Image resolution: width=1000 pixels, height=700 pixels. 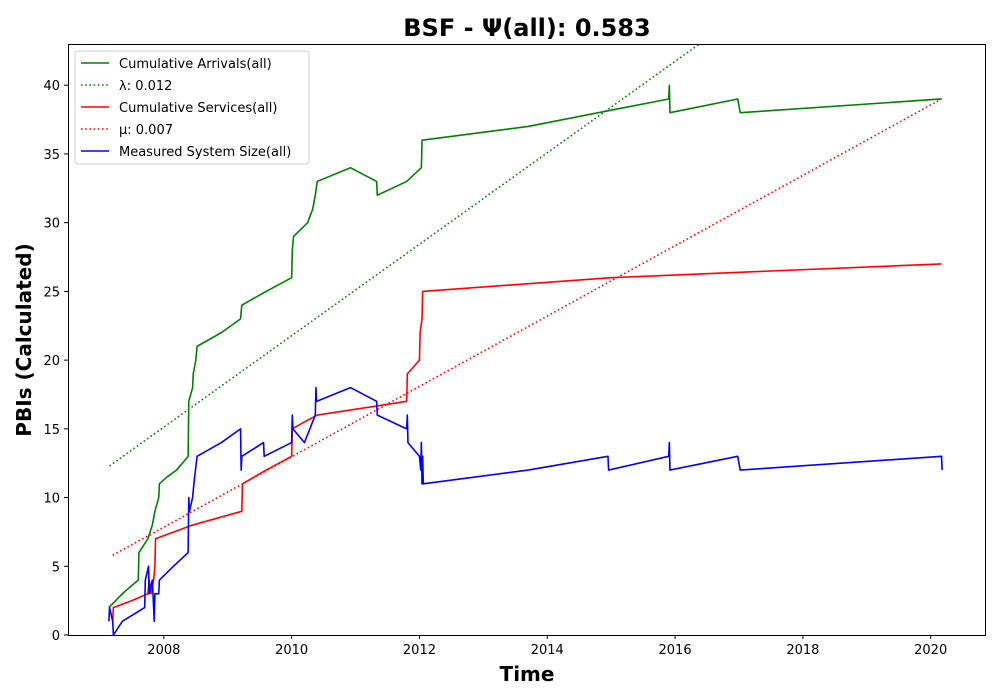 What do you see at coordinates (527, 28) in the screenshot?
I see `chart-title: BSF - Ψ(all): 0.583` at bounding box center [527, 28].